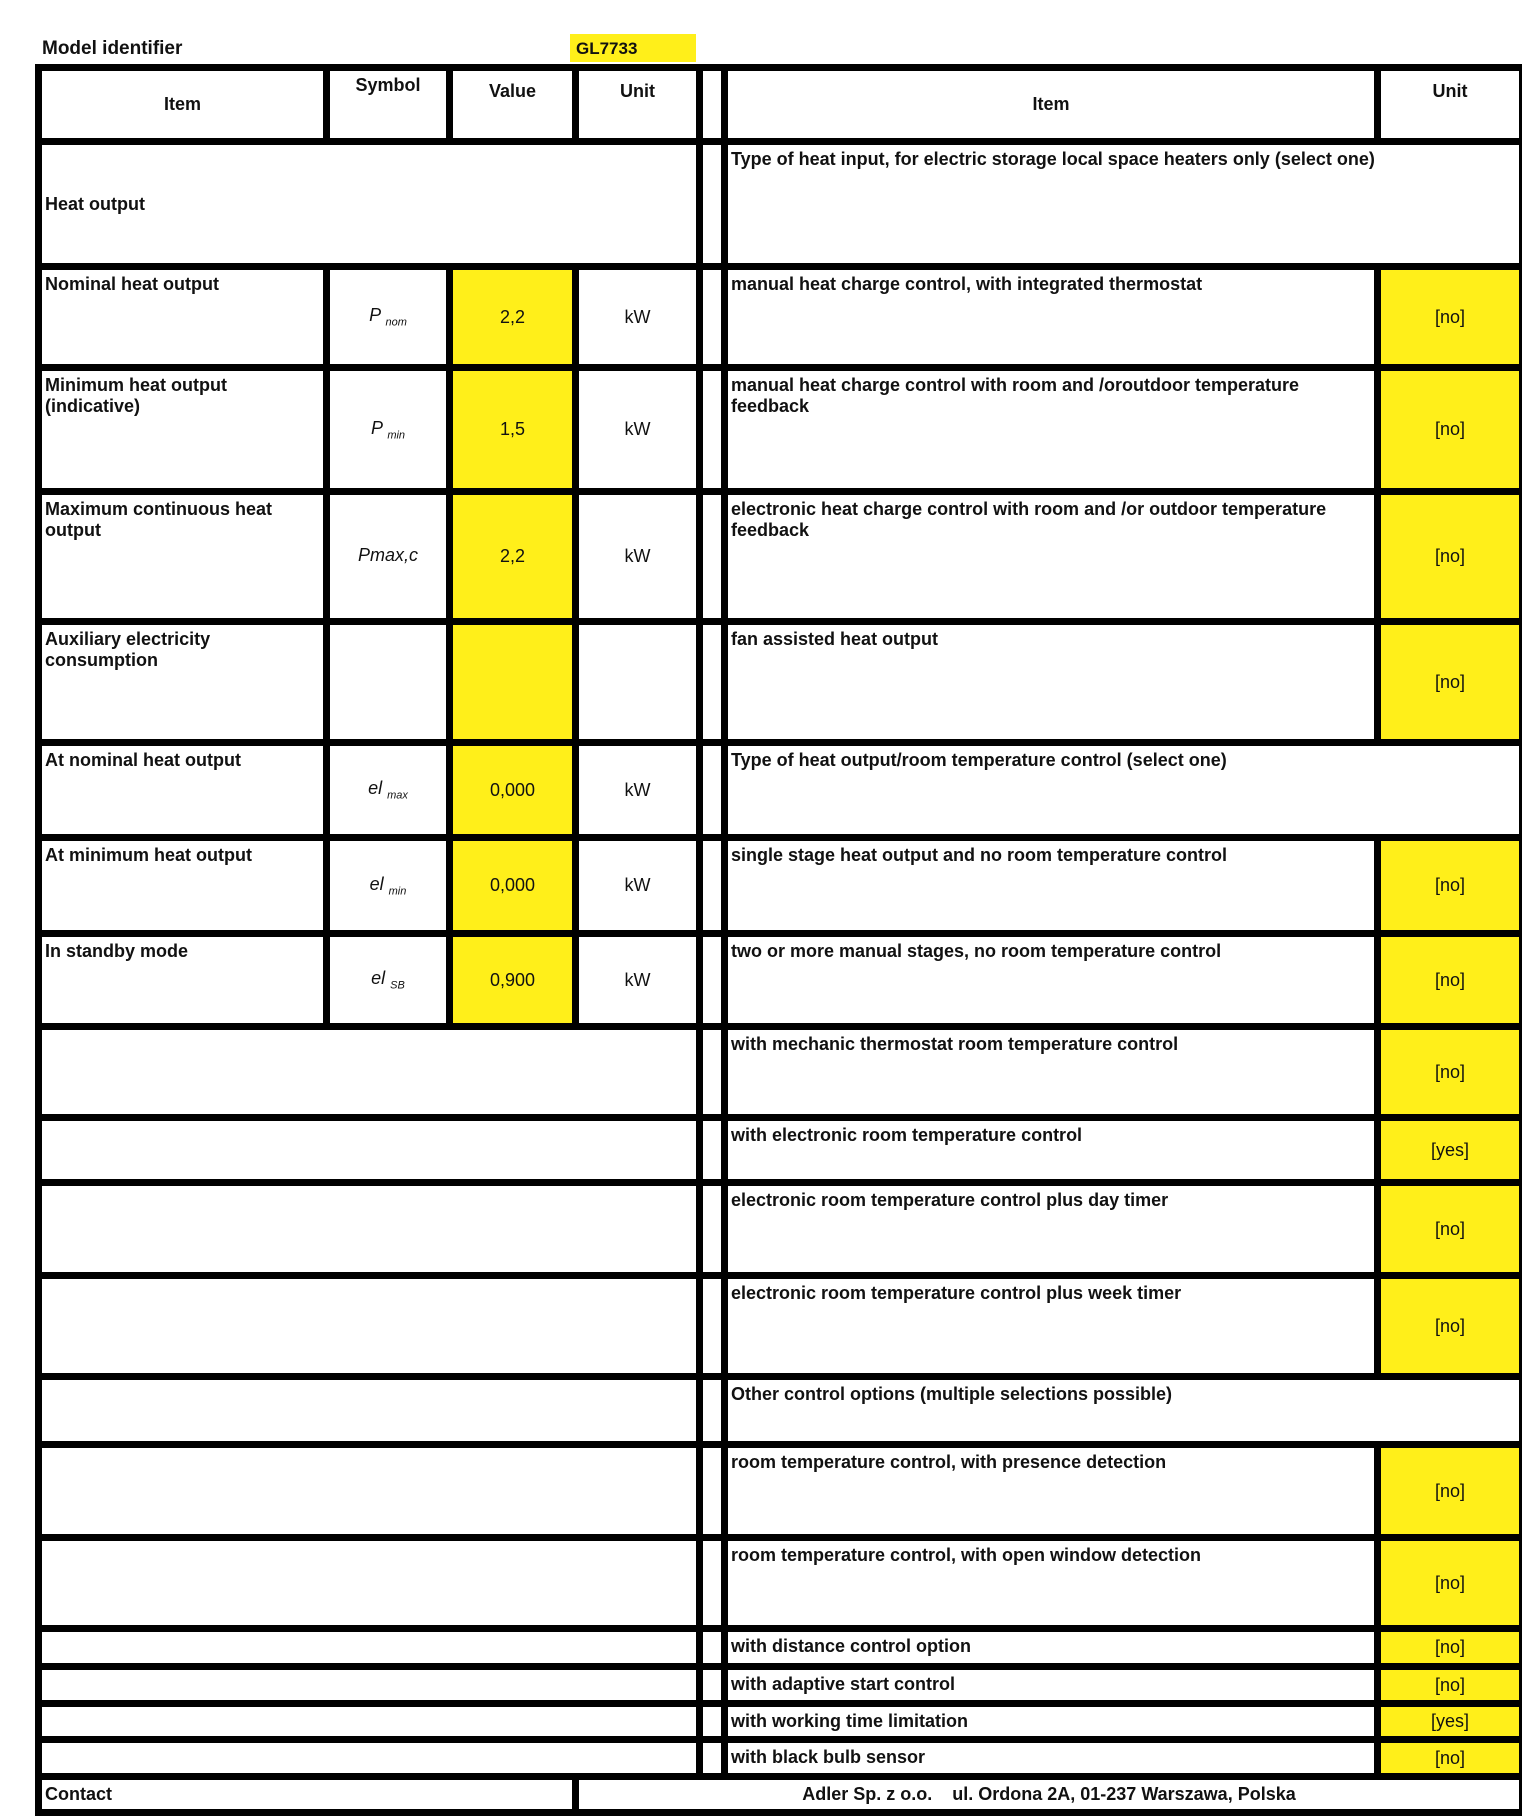 Image resolution: width=1522 pixels, height=1816 pixels. What do you see at coordinates (397, 796) in the screenshot?
I see `symbol-subscript: max` at bounding box center [397, 796].